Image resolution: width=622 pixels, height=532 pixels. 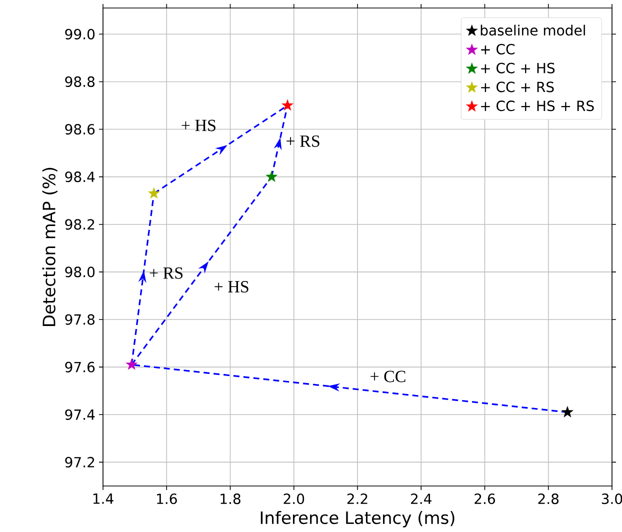 What do you see at coordinates (612, 499) in the screenshot?
I see `x-tick-label: 3.0` at bounding box center [612, 499].